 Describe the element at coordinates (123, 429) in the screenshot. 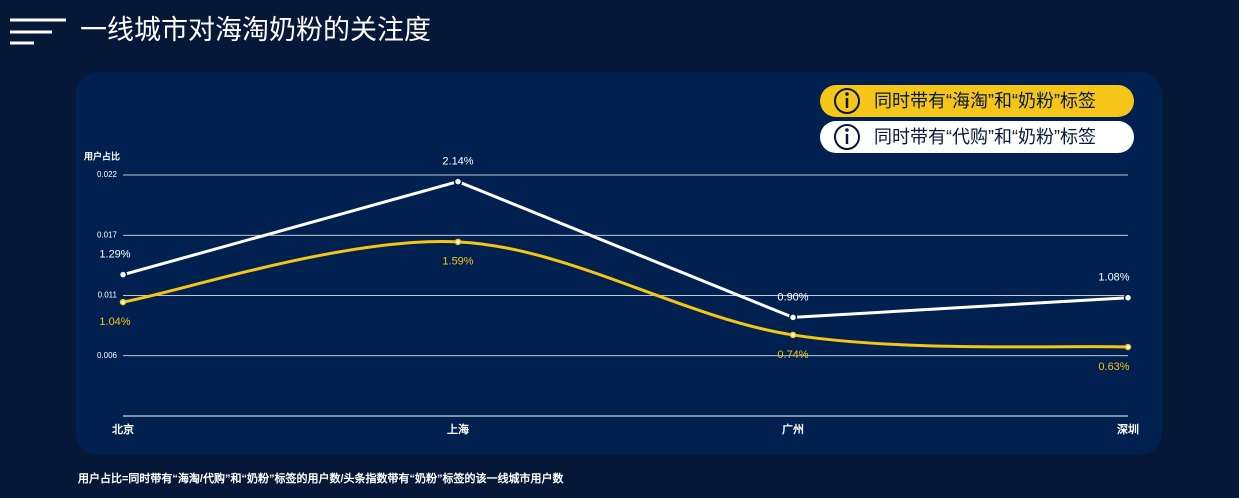

I see `x-tick-label: 北京` at that location.